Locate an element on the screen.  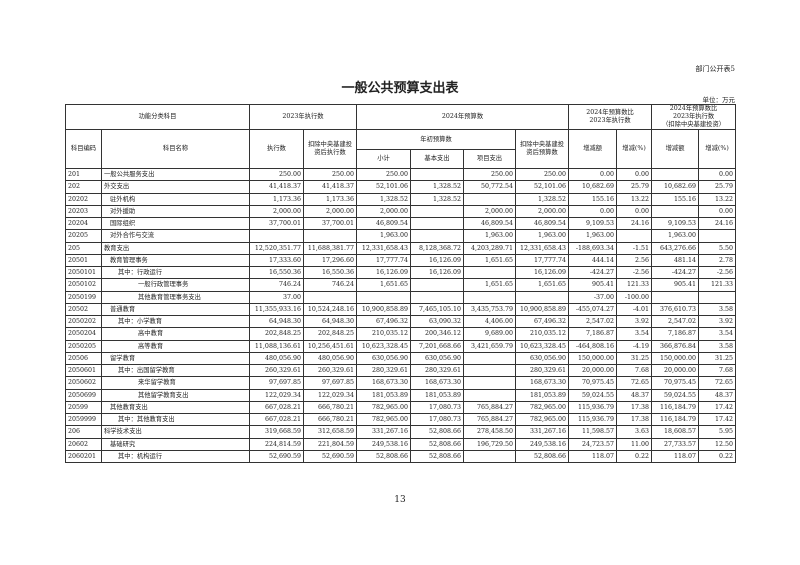
cell-subtotal: 12,331,658.43 is located at coordinates (383, 248).